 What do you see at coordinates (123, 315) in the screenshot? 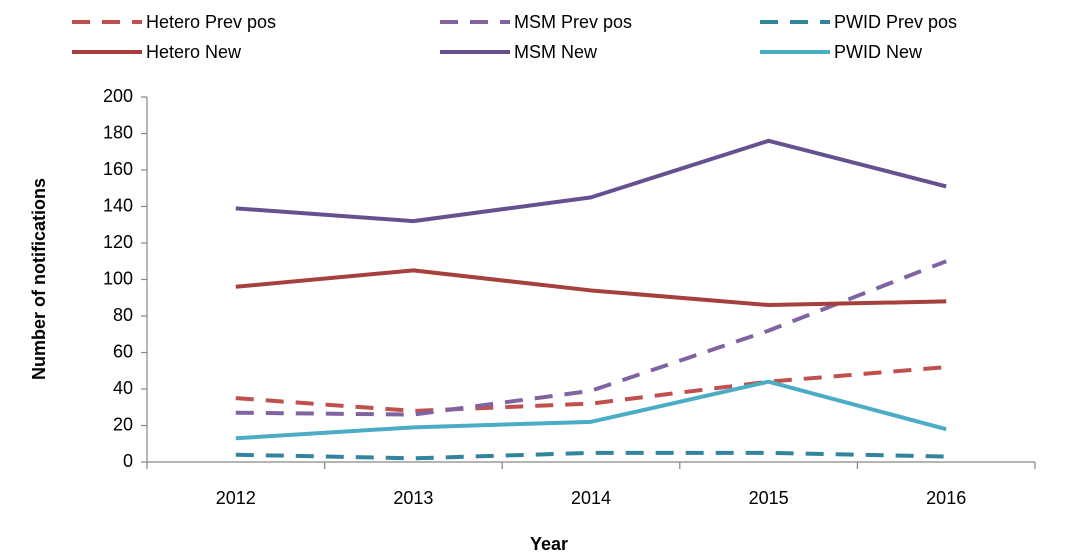
I see `y-tick-label: 80` at bounding box center [123, 315].